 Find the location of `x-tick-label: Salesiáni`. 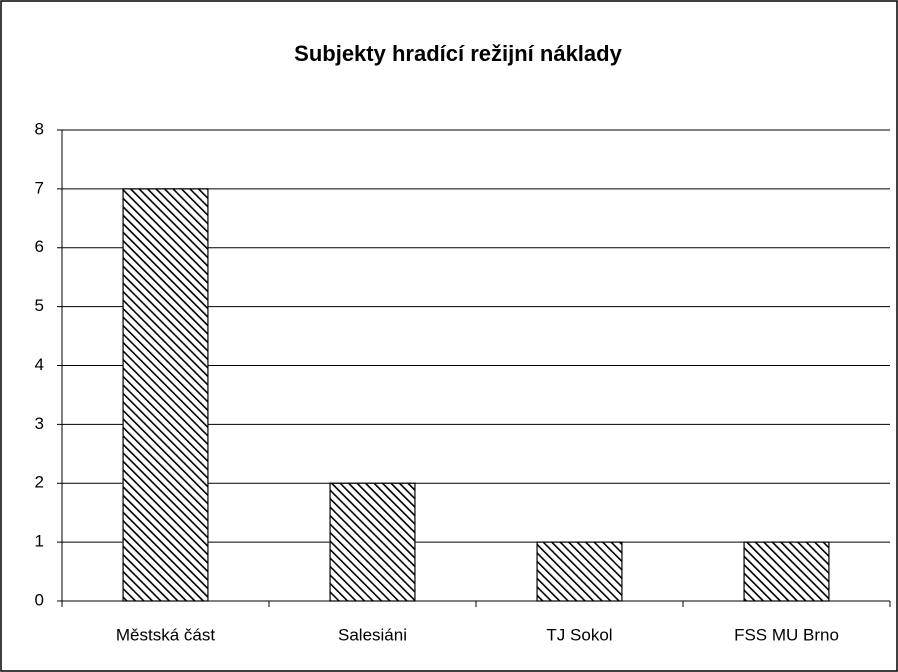

x-tick-label: Salesiáni is located at coordinates (372, 634).